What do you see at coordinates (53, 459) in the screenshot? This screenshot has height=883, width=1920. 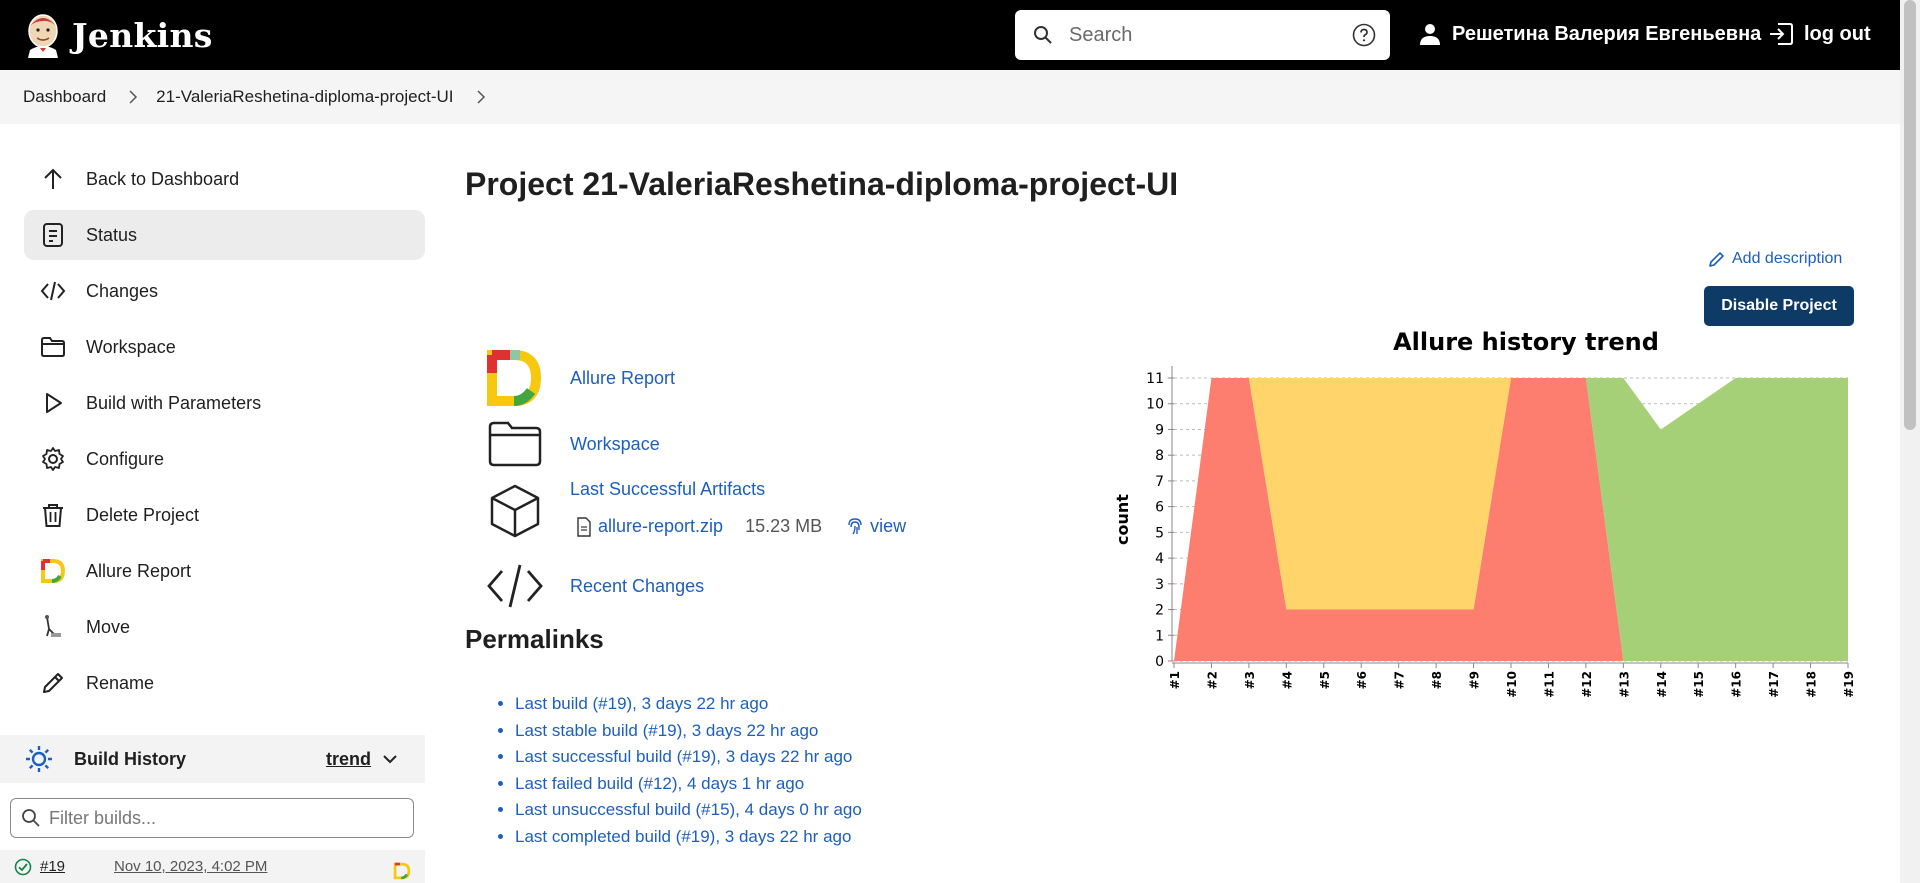 I see `gear-icon` at bounding box center [53, 459].